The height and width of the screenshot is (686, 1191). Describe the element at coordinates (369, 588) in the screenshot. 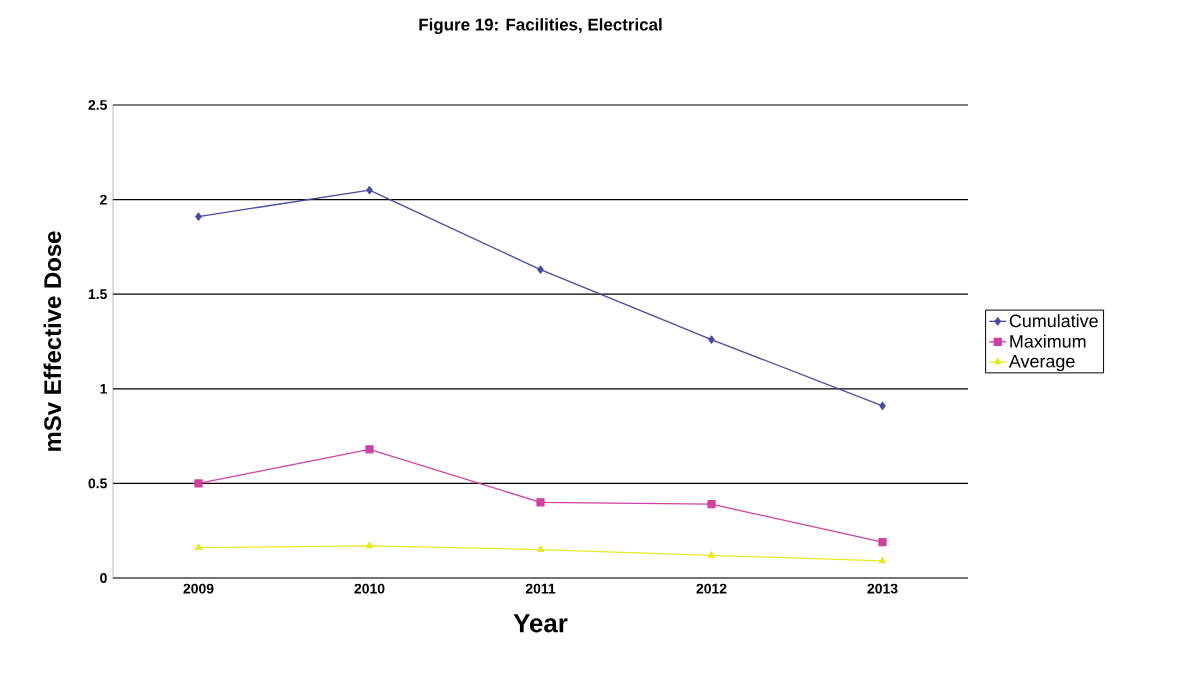

I see `x-tick-label: 2010` at that location.